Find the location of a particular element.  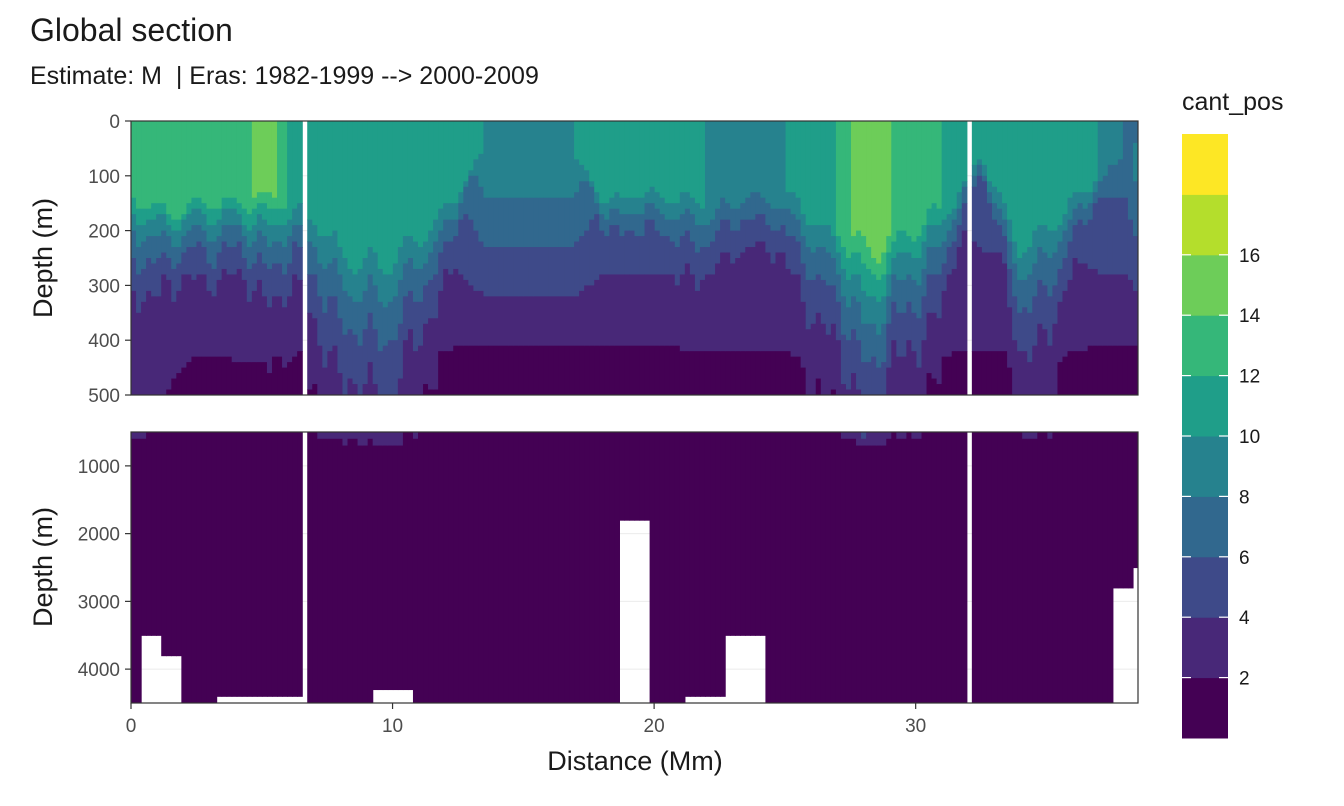

legend-label: 16 is located at coordinates (1249, 256).